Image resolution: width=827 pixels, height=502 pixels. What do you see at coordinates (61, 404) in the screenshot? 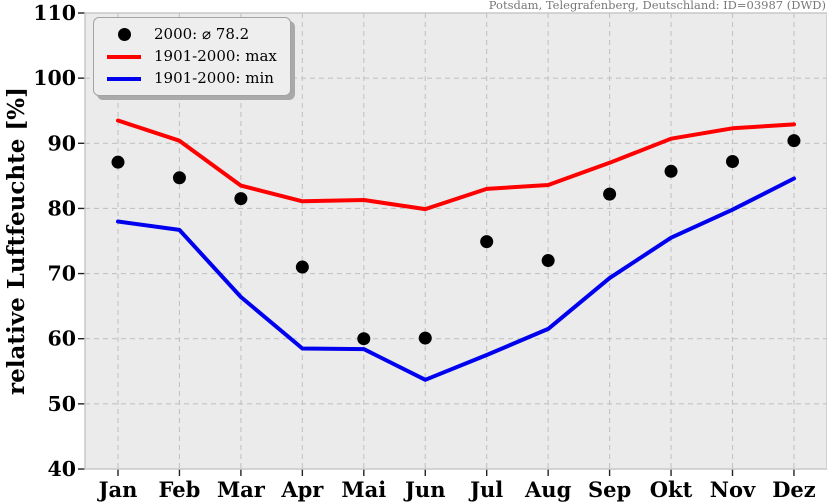
I see `y-tick-label-50: 50` at bounding box center [61, 404].